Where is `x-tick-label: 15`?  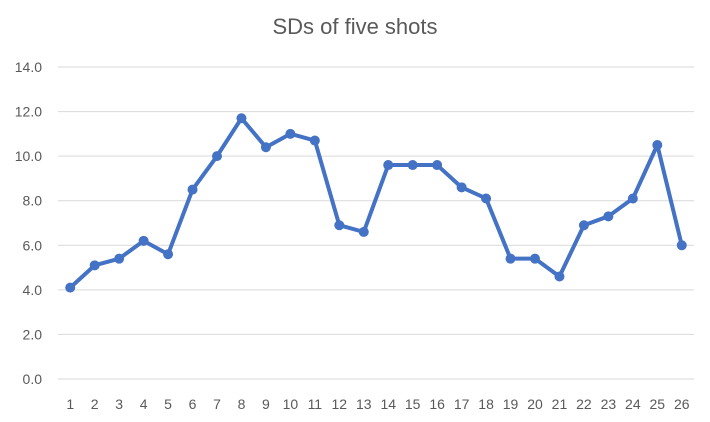
x-tick-label: 15 is located at coordinates (413, 404).